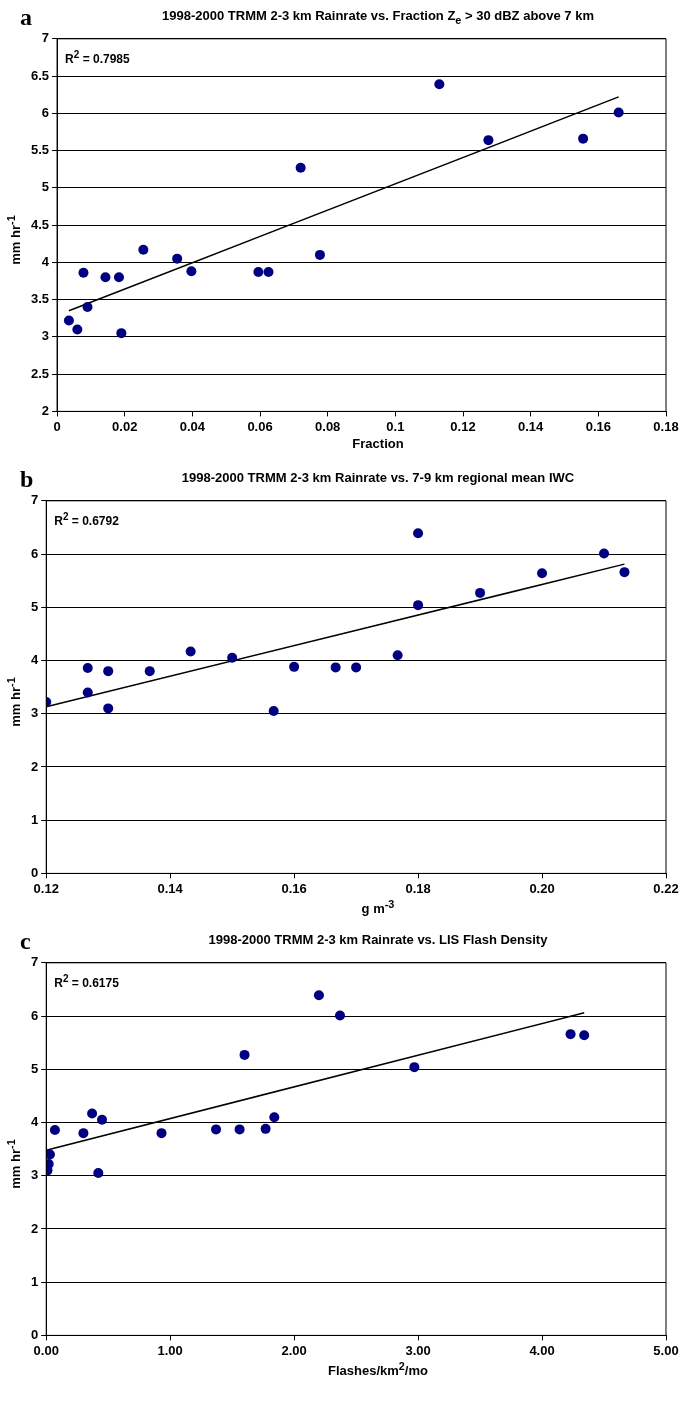 The height and width of the screenshot is (1405, 696). What do you see at coordinates (26, 17) in the screenshot?
I see `text: a` at bounding box center [26, 17].